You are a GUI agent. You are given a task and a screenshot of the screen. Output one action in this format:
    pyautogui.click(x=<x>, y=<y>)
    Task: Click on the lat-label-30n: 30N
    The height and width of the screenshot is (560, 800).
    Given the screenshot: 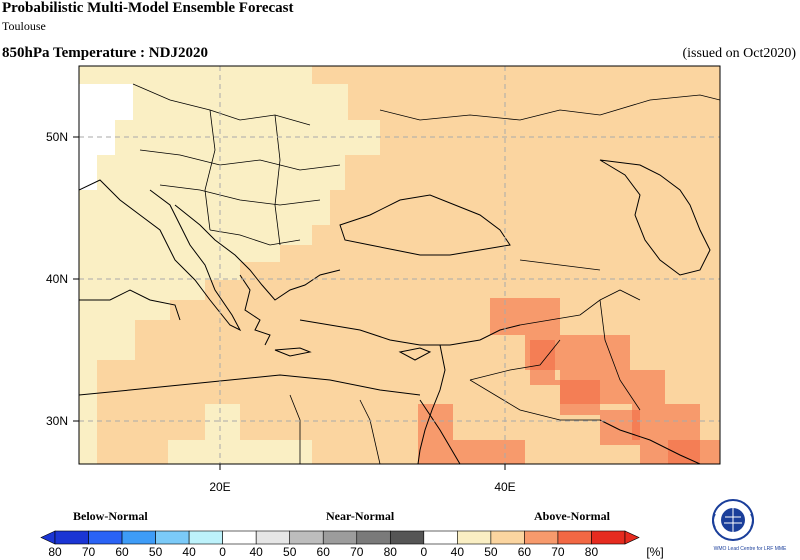 What is the action you would take?
    pyautogui.click(x=57, y=421)
    